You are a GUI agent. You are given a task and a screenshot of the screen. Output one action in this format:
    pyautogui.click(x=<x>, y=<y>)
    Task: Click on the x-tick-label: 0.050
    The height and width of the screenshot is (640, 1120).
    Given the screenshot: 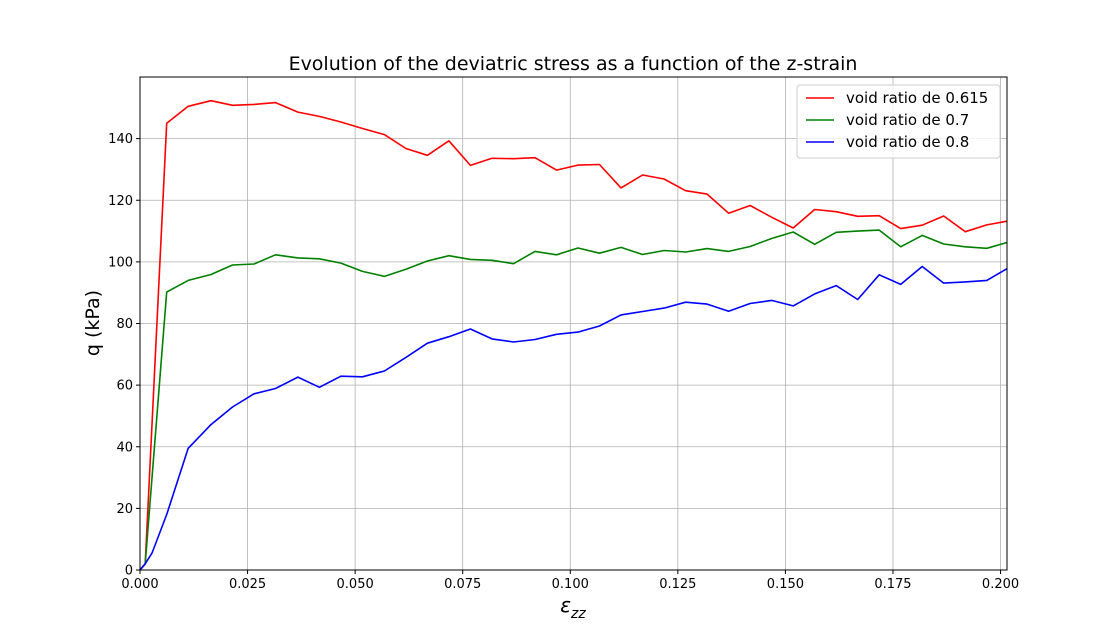 What is the action you would take?
    pyautogui.click(x=355, y=584)
    